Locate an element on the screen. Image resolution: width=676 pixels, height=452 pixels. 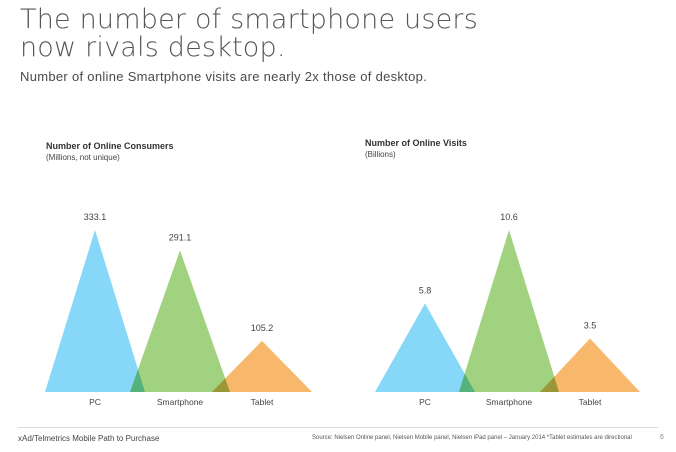
footer-divider is located at coordinates (338, 427).